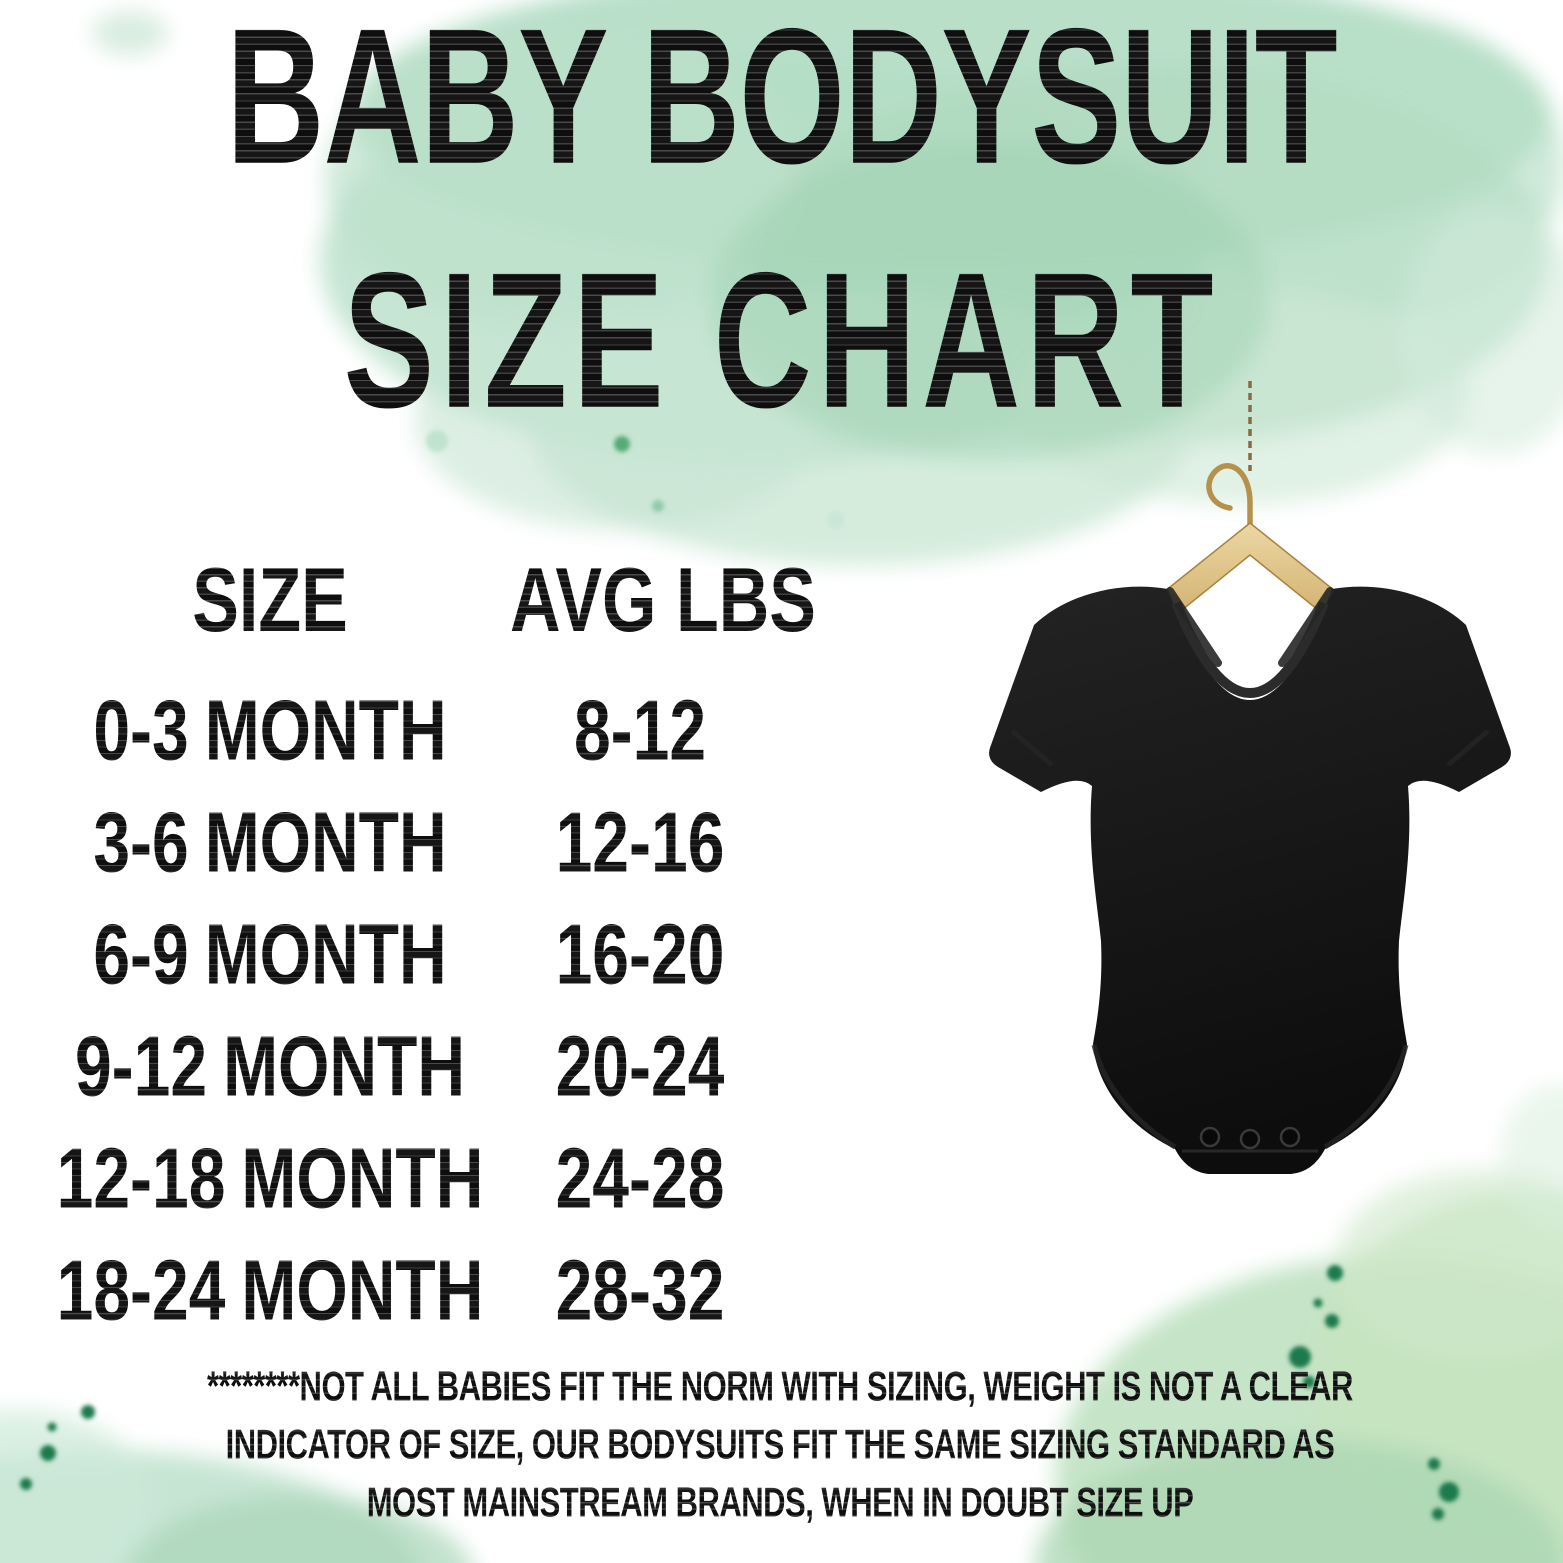 This screenshot has height=1563, width=1563. I want to click on avg-lbs-value: 28-32, so click(640, 1289).